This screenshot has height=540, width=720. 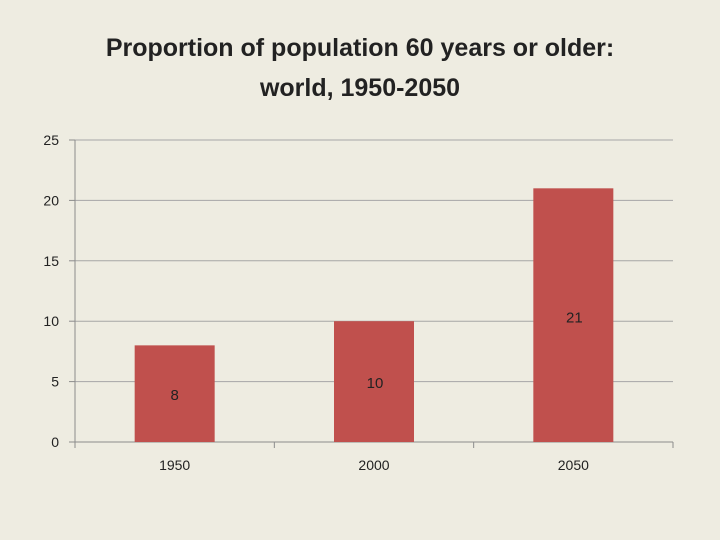 What do you see at coordinates (55, 382) in the screenshot?
I see `y-tick-label: 5` at bounding box center [55, 382].